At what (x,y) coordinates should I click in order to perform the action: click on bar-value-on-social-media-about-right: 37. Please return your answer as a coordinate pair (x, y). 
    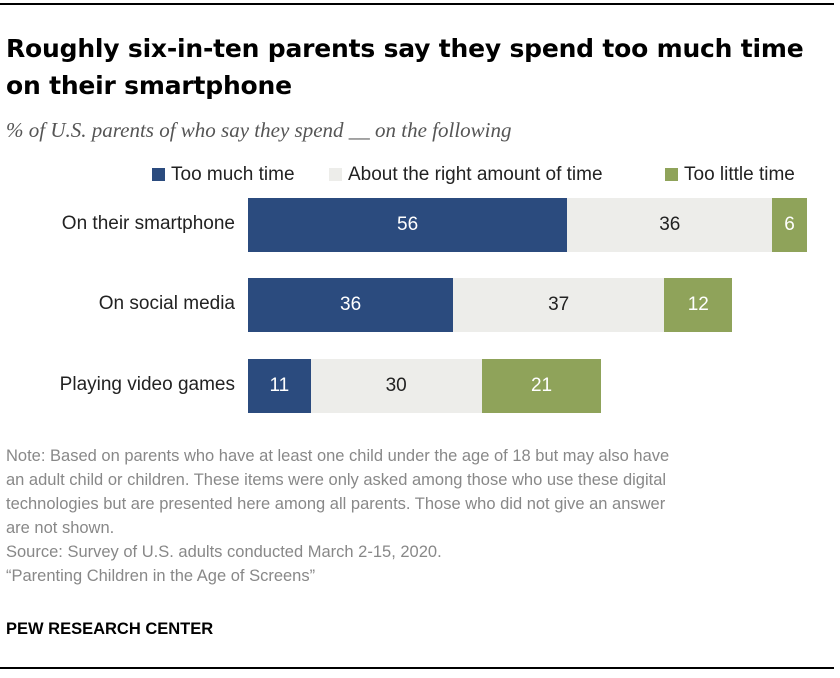
    Looking at the image, I should click on (559, 304).